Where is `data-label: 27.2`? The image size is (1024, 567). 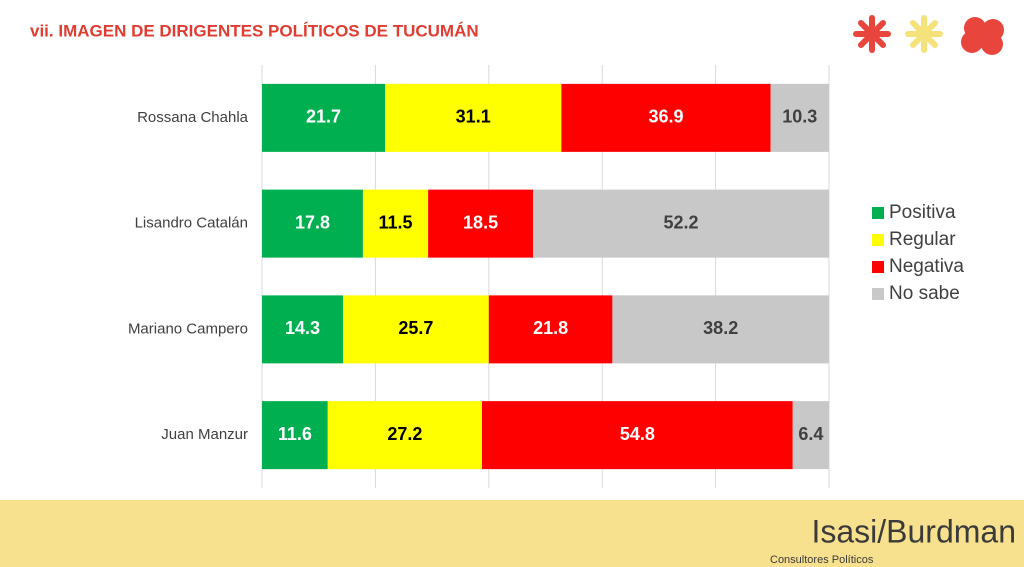
data-label: 27.2 is located at coordinates (404, 434).